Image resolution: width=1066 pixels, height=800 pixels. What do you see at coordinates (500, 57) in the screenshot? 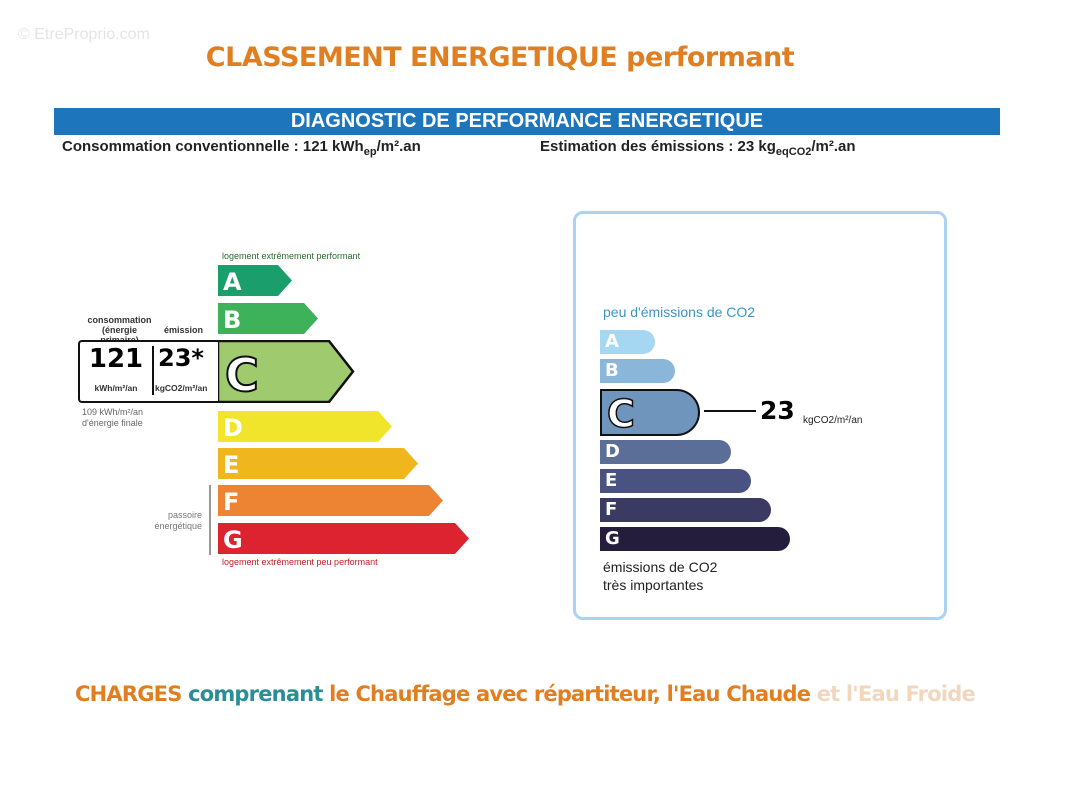
I see `page-title: CLASSEMENT ENERGETIQUE performant` at bounding box center [500, 57].